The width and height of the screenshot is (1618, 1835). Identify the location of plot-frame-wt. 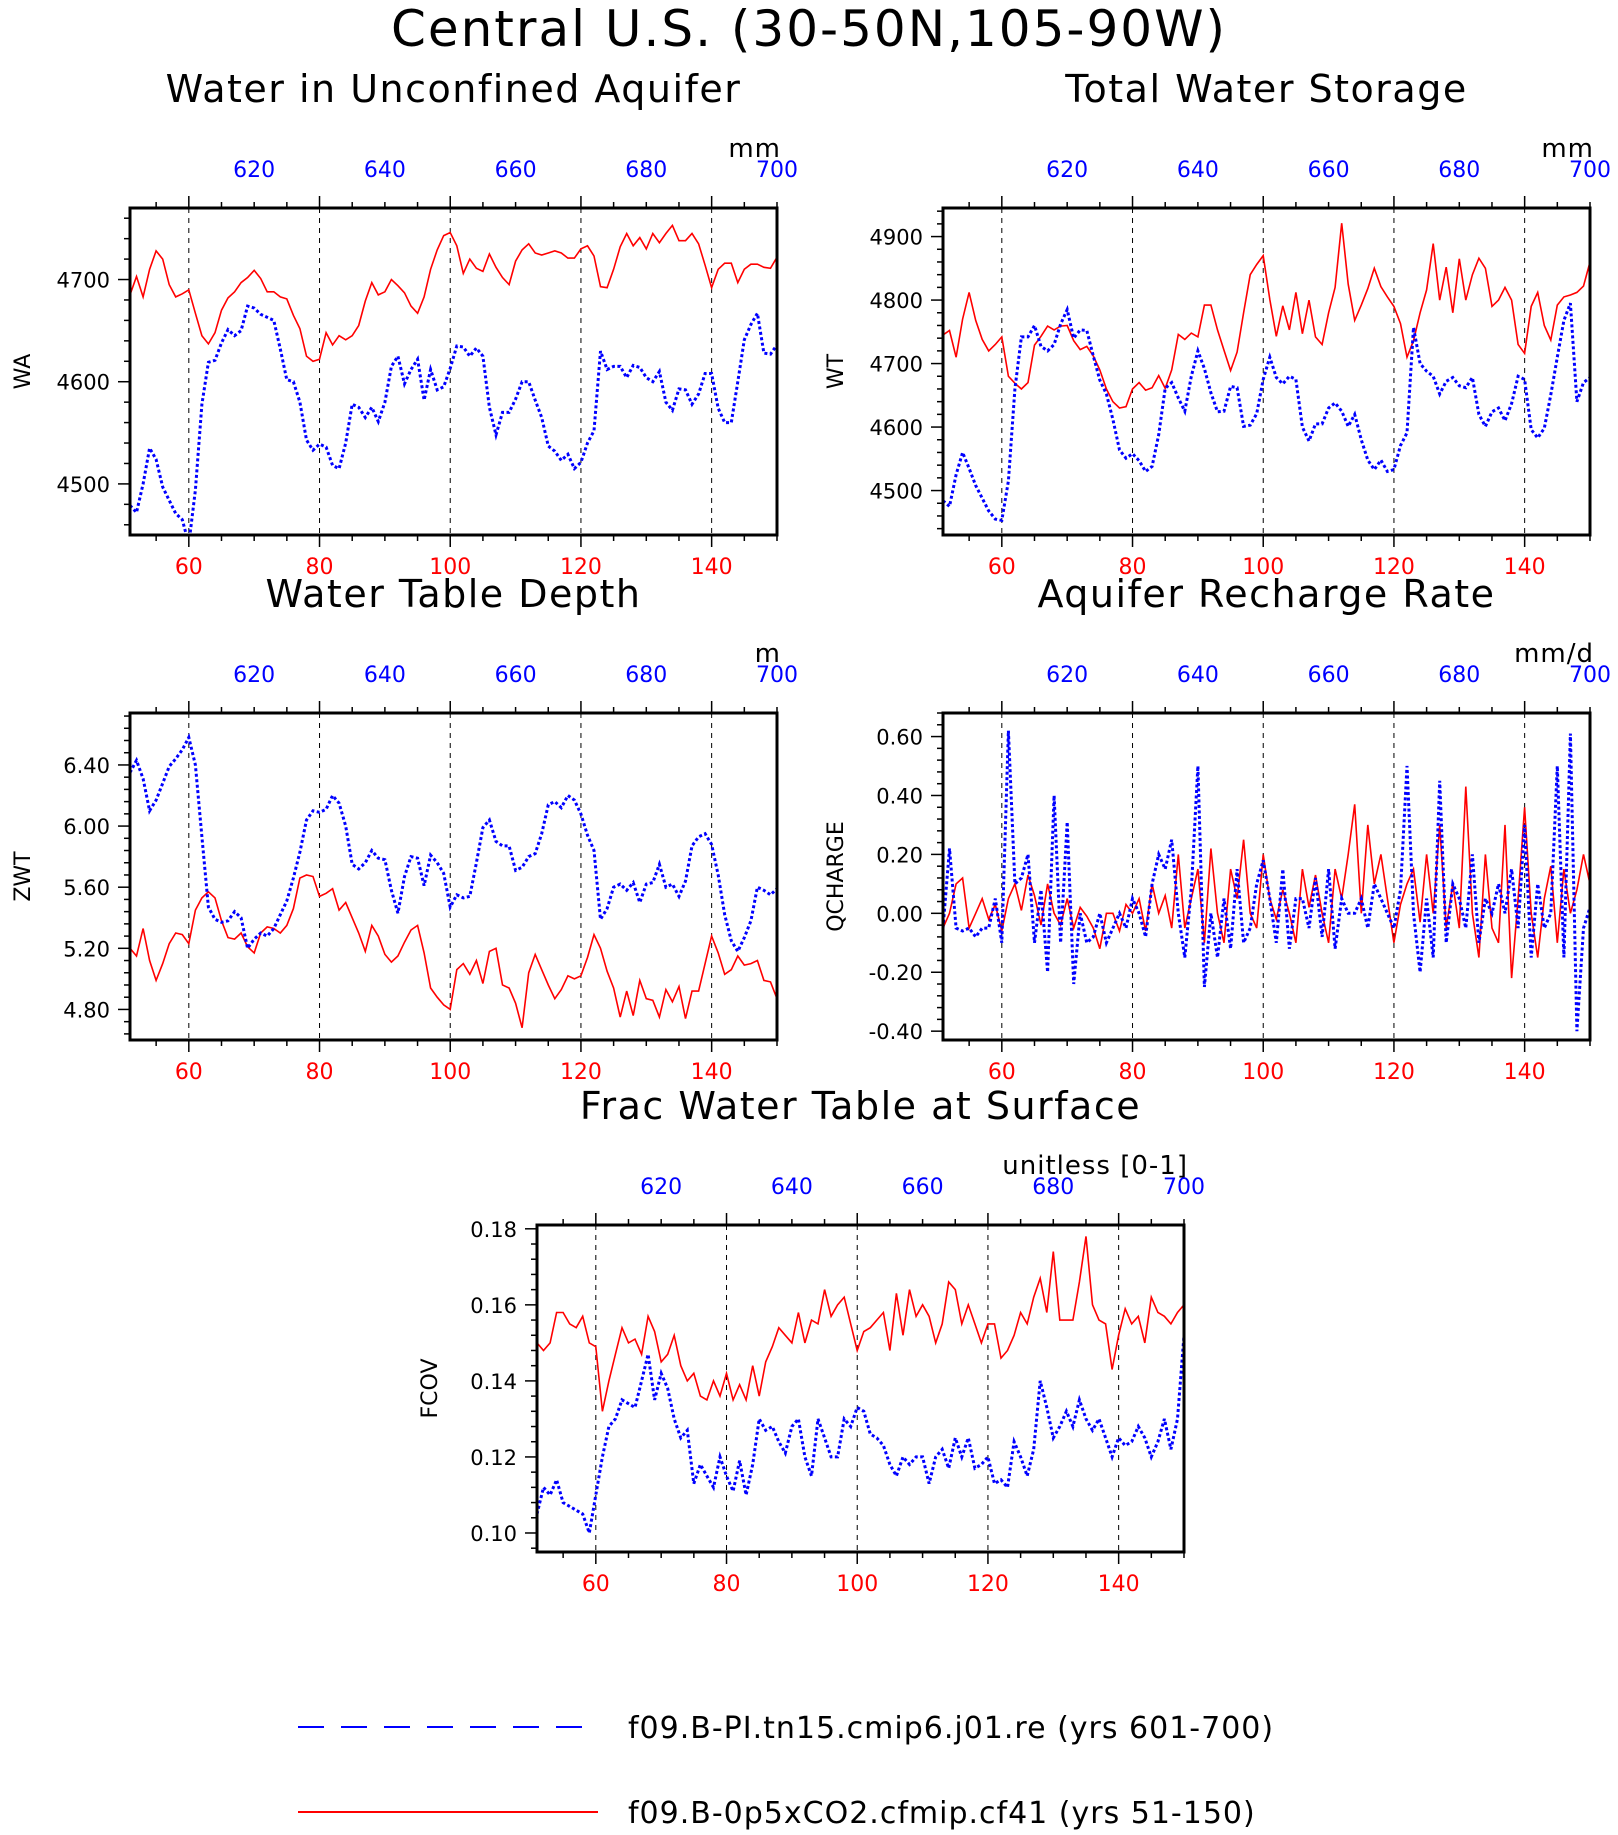
(1266, 371).